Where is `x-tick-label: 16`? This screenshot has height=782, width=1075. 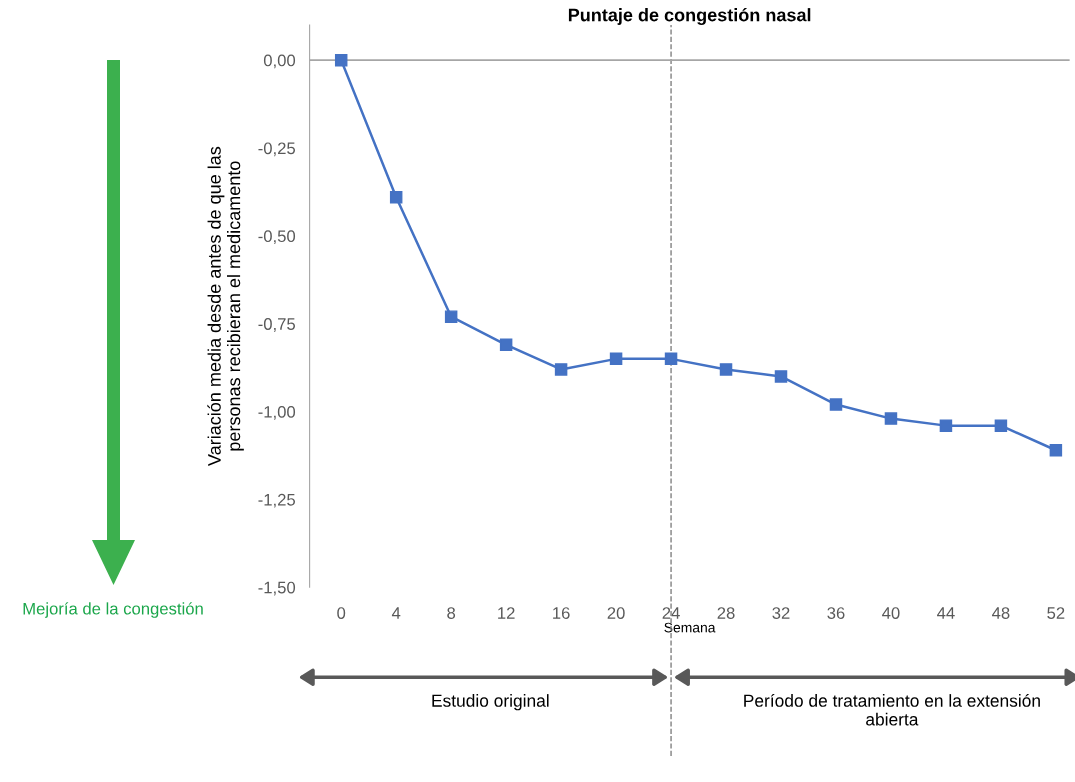
x-tick-label: 16 is located at coordinates (561, 613).